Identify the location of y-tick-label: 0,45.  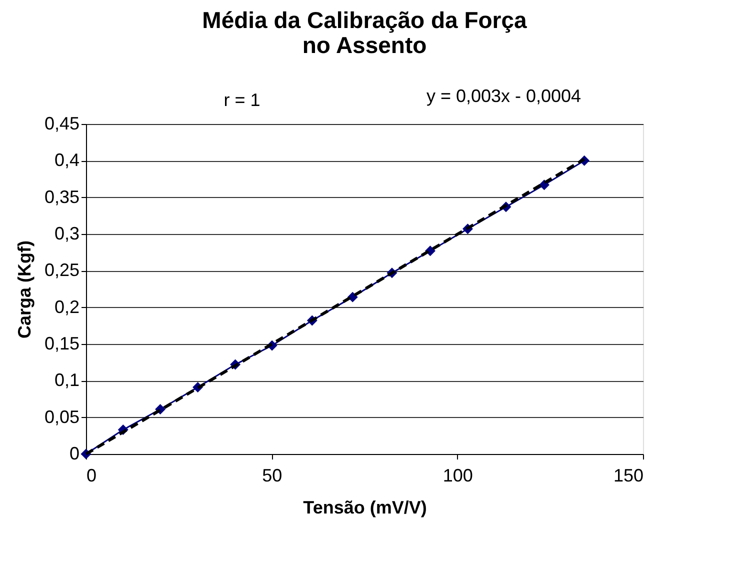
(62, 124).